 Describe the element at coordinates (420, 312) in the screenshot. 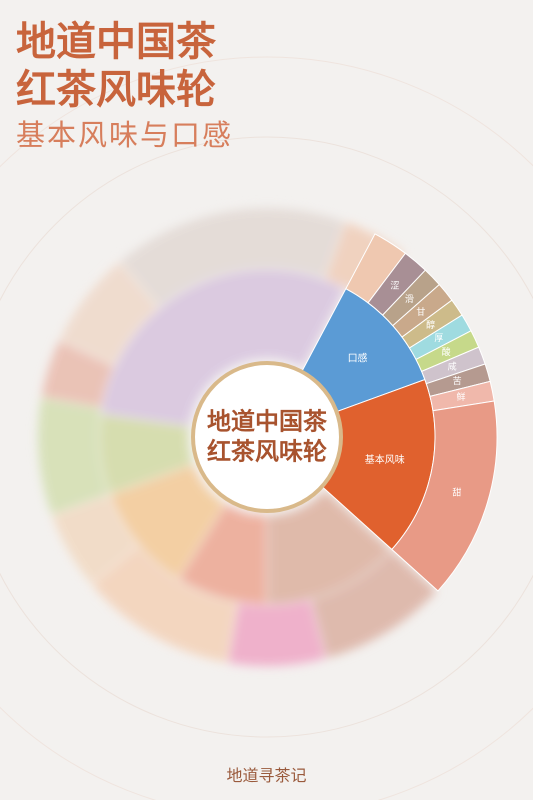

I see `outer-label: 甘` at that location.